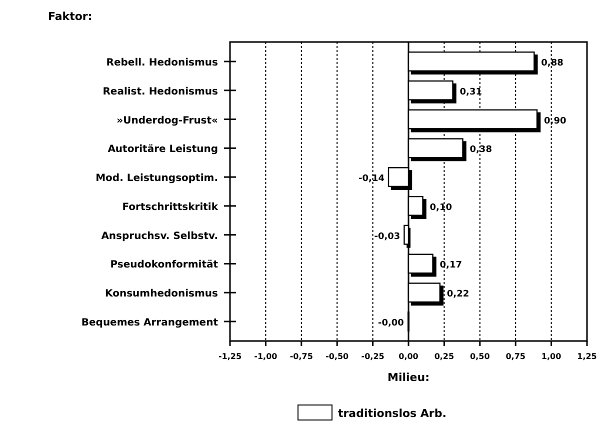  Describe the element at coordinates (444, 356) in the screenshot. I see `x-tick-label: 0,25` at that location.